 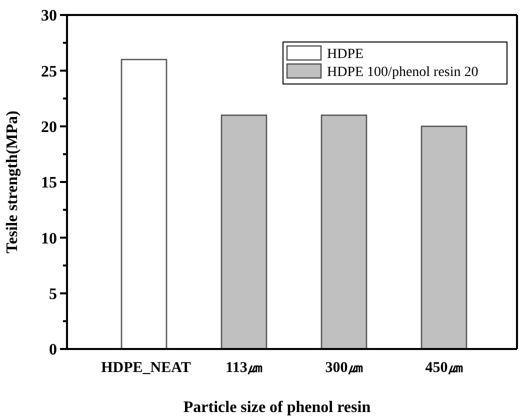 What do you see at coordinates (49, 239) in the screenshot?
I see `y-tick-label: 10` at bounding box center [49, 239].